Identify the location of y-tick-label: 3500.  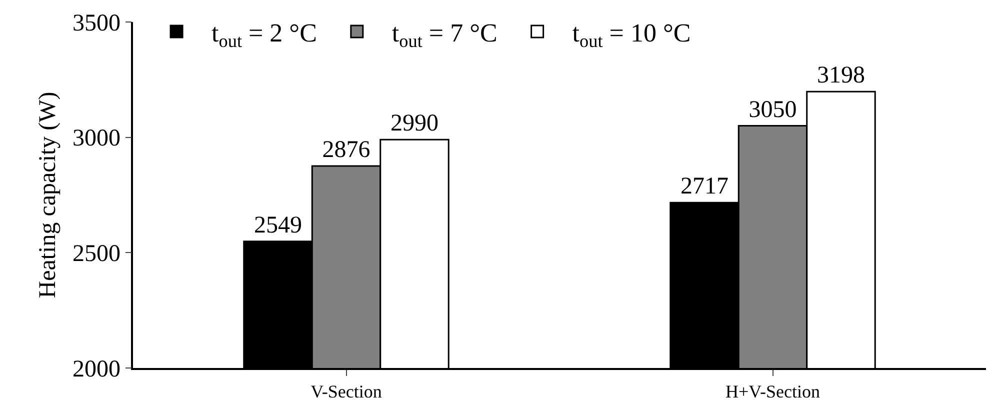
(96, 23).